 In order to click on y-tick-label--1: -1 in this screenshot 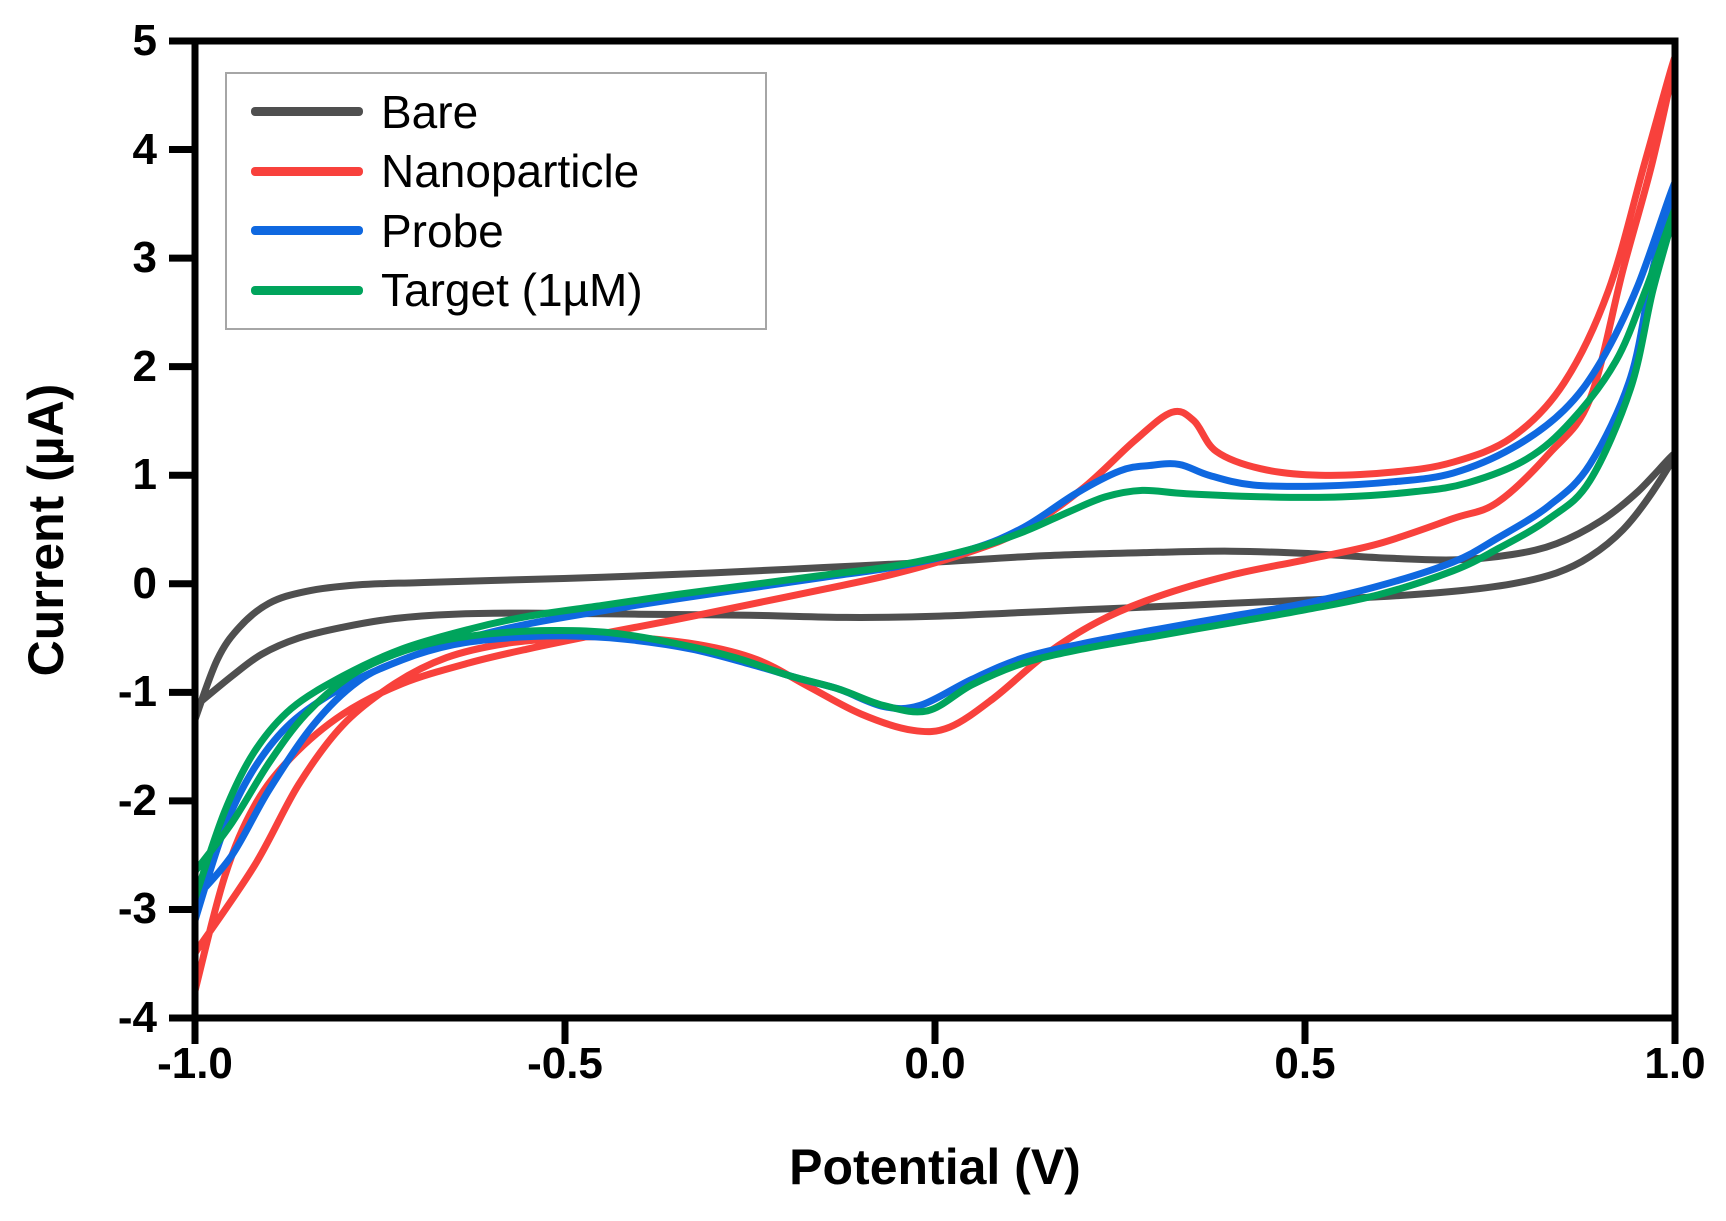, I will do `click(137, 692)`.